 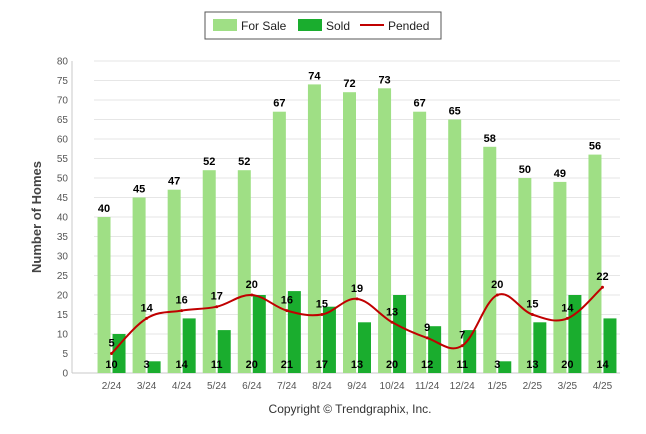 I want to click on pended-value-label: 22, so click(x=602, y=277).